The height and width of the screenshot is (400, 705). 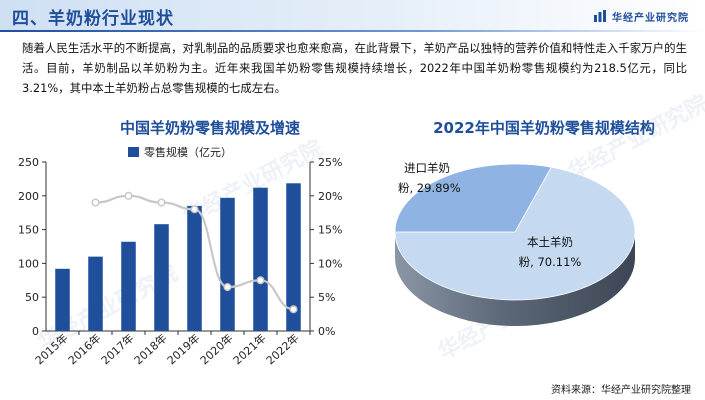 I want to click on pie-label-local: 粉, 70.11%, so click(x=550, y=262).